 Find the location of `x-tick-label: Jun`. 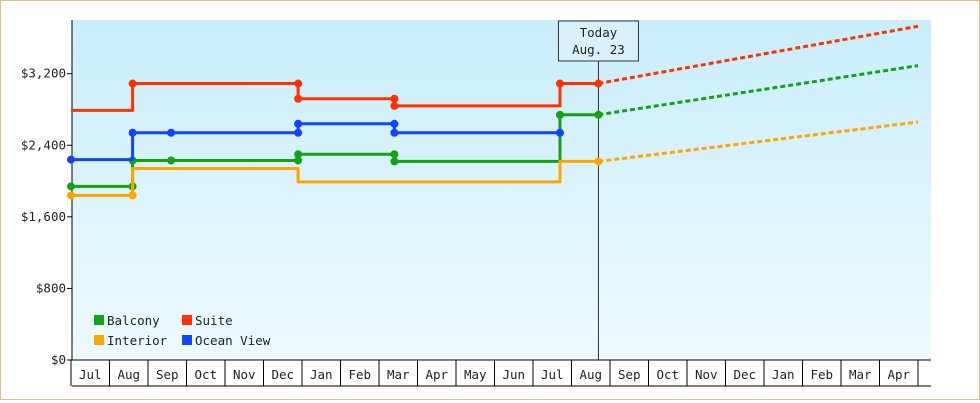

x-tick-label: Jun is located at coordinates (513, 374).